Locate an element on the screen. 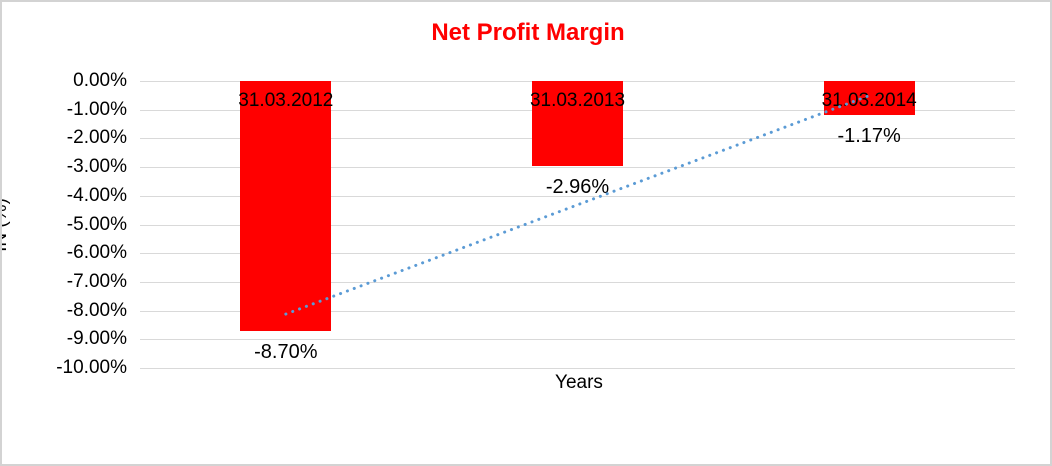  y-tick-label: -9.00% is located at coordinates (96, 339).